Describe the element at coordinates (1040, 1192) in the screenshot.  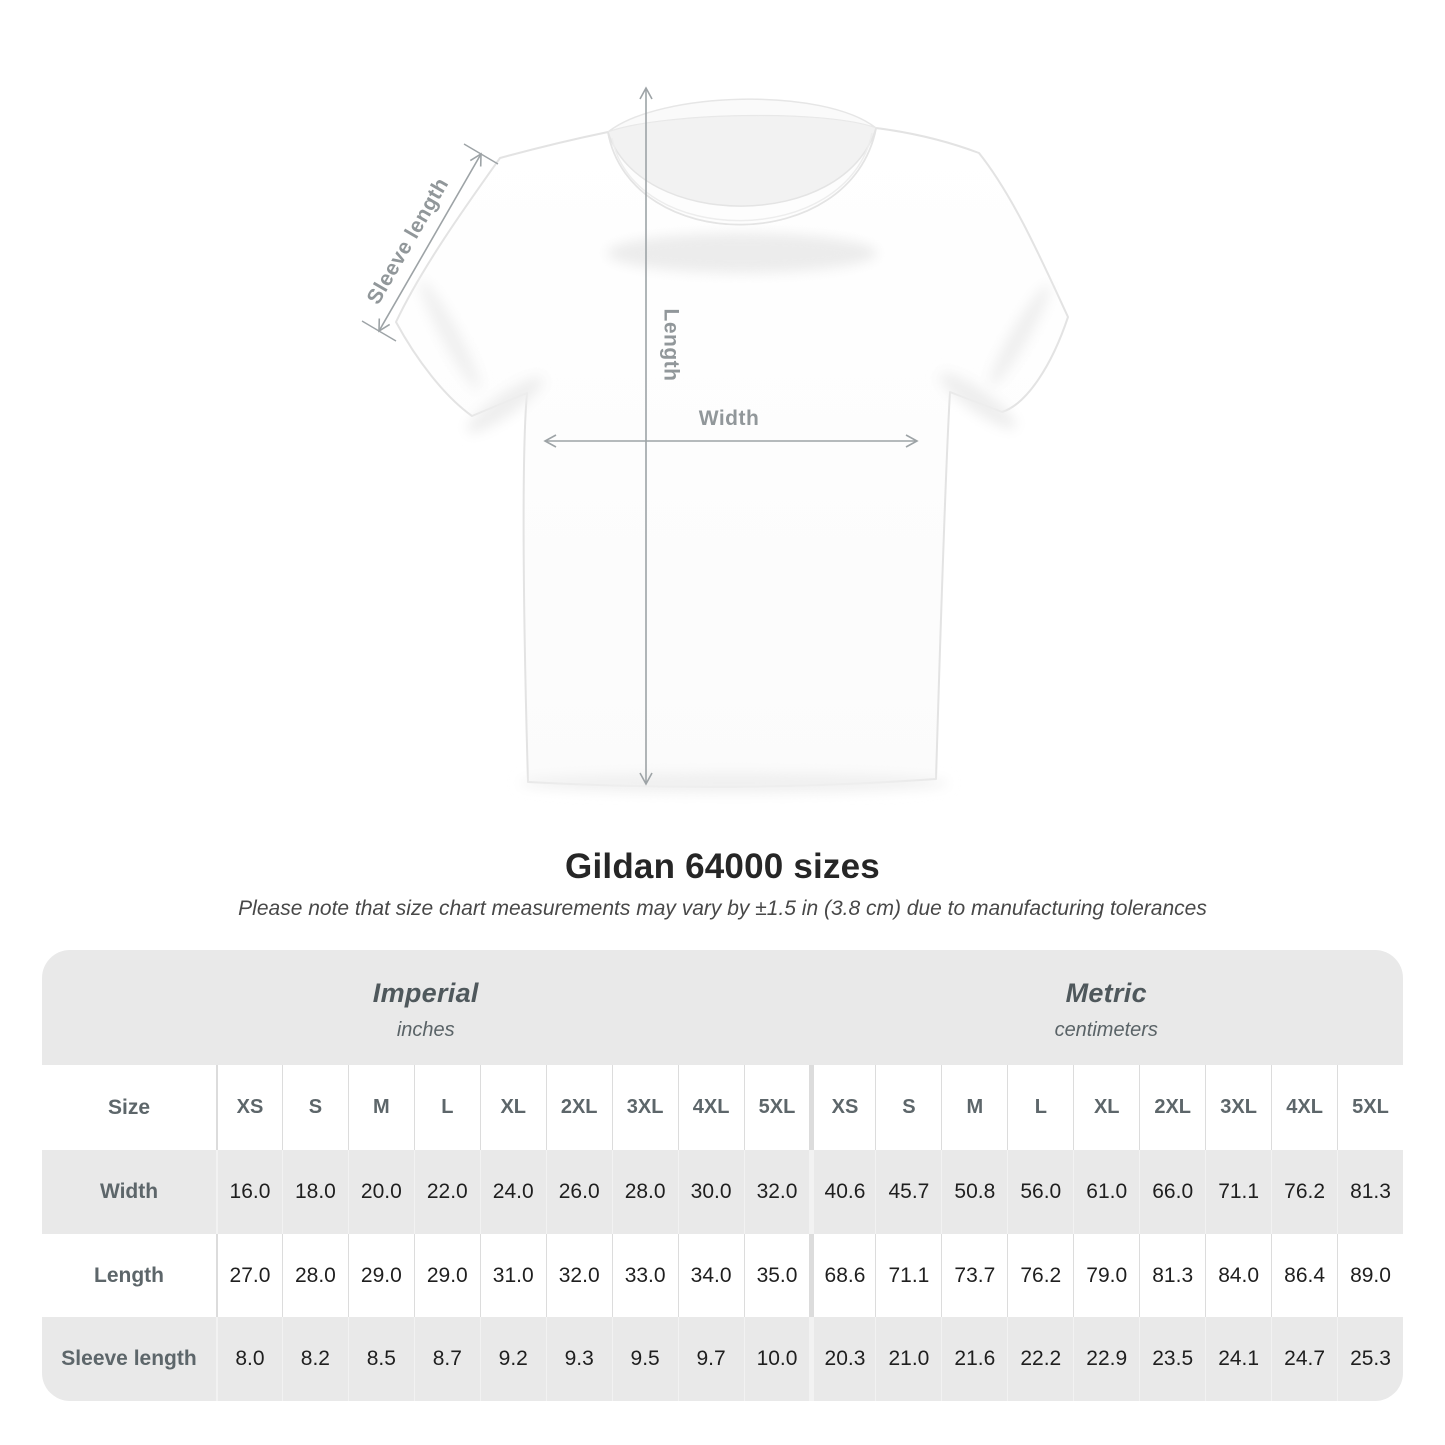
I see `width-metric-value: 56.0` at that location.